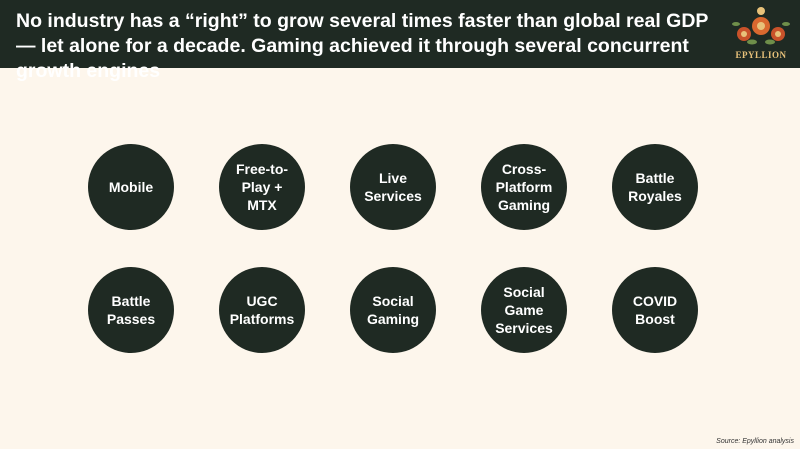 This screenshot has width=800, height=449. I want to click on engine-circle: Cross-Platform Gaming, so click(524, 187).